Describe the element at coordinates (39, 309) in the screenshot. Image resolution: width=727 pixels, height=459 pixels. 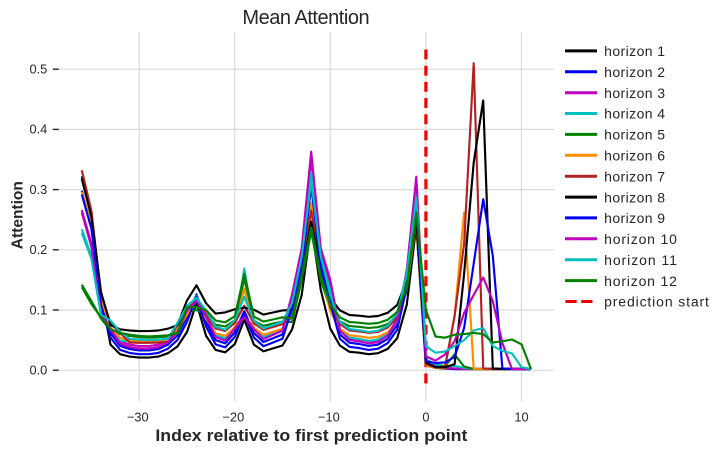
I see `svg-text: 0.1` at that location.